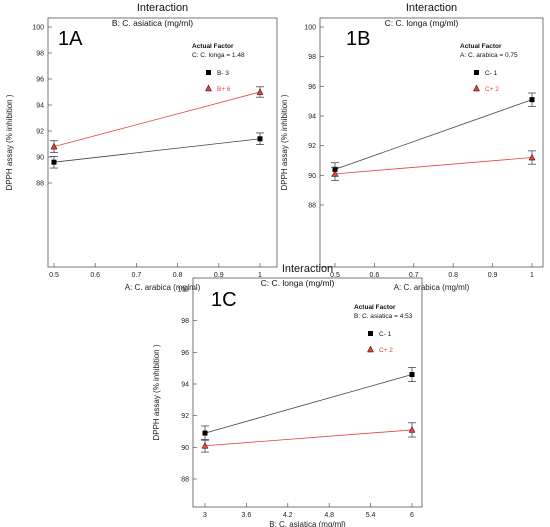 Image resolution: width=550 pixels, height=527 pixels. What do you see at coordinates (224, 89) in the screenshot?
I see `legend-entry-2: B+ 6` at bounding box center [224, 89].